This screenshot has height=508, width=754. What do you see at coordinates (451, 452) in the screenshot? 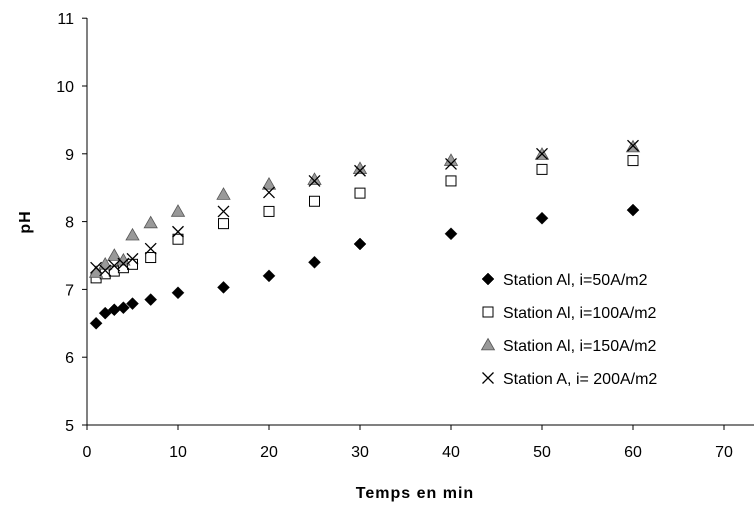
I see `x-tick-label: 40` at bounding box center [451, 452].